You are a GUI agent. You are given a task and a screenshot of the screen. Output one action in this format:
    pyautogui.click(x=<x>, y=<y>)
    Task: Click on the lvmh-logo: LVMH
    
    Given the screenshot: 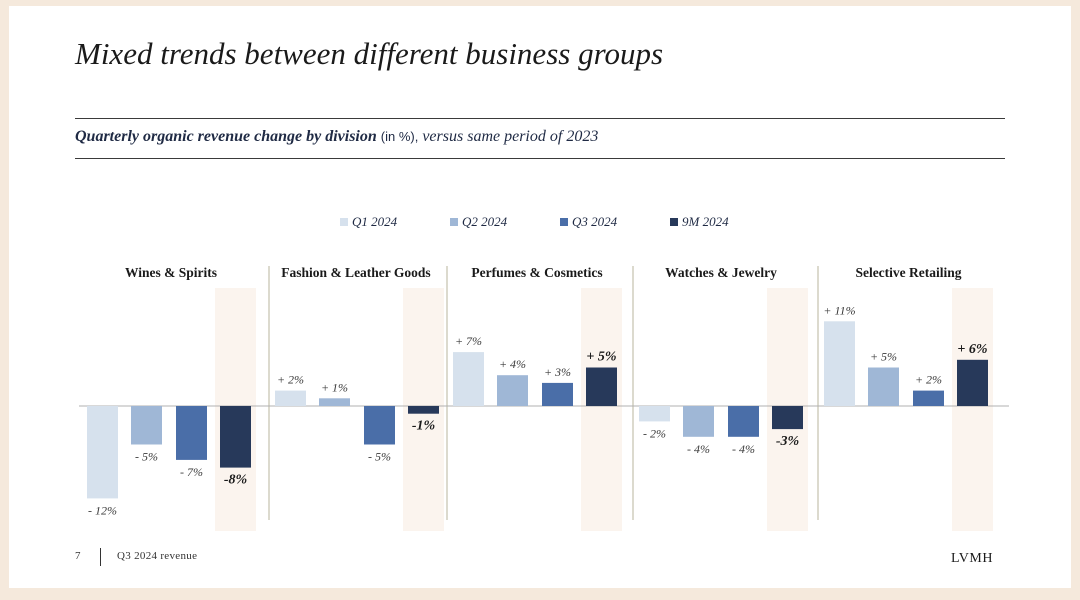 What is the action you would take?
    pyautogui.click(x=972, y=558)
    